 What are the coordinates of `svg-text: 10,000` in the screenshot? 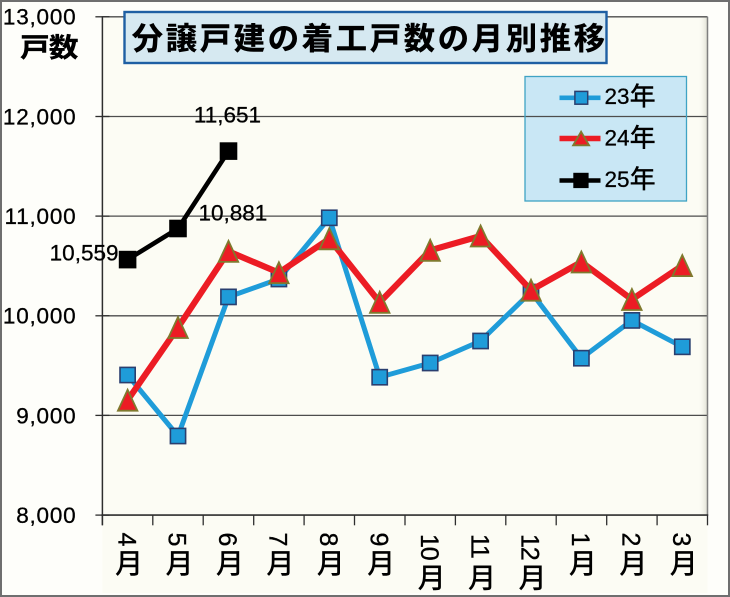 It's located at (40, 316).